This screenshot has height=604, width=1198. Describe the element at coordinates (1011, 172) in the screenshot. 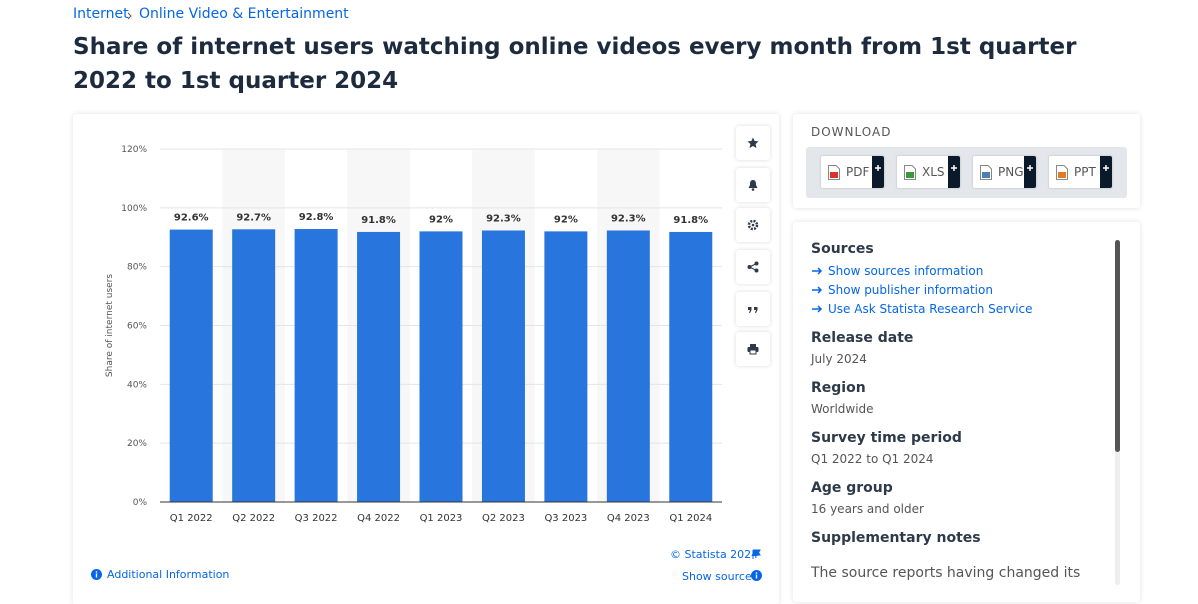

I see `download-format: PNG` at that location.